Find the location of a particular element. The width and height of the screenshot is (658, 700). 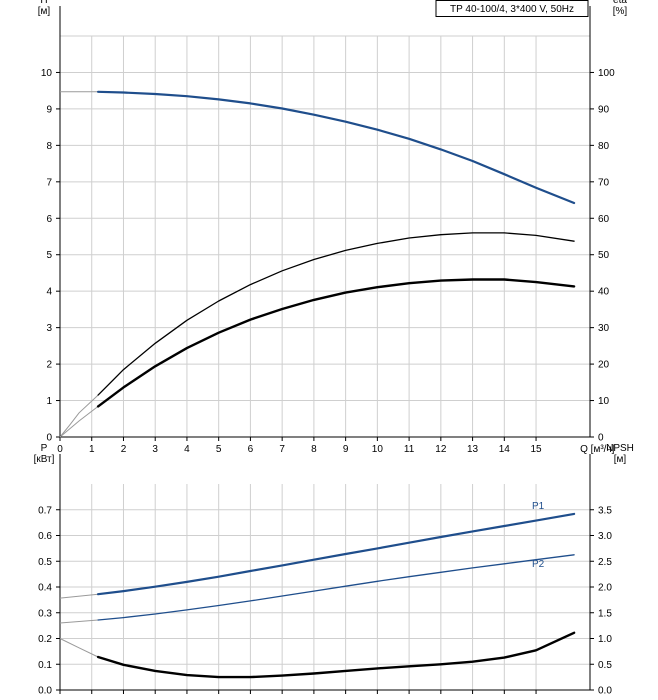

right-axis-title: eta is located at coordinates (620, 3).